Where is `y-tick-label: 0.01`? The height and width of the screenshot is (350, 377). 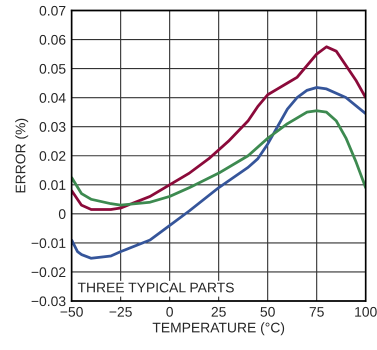 y-tick-label: 0.01 is located at coordinates (53, 185).